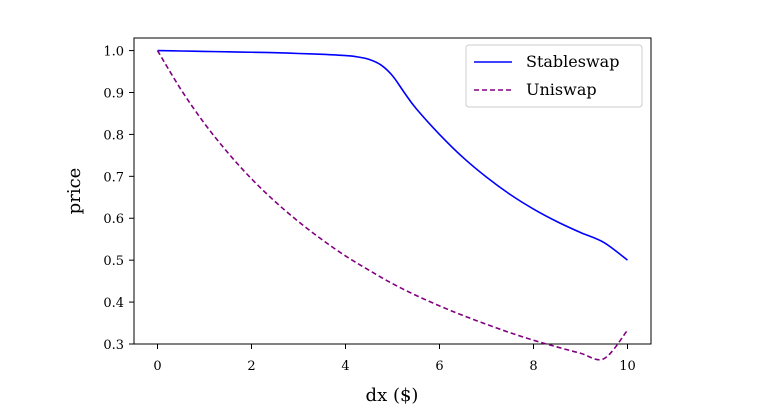  I want to click on y-tick-label: 0.9, so click(113, 93).